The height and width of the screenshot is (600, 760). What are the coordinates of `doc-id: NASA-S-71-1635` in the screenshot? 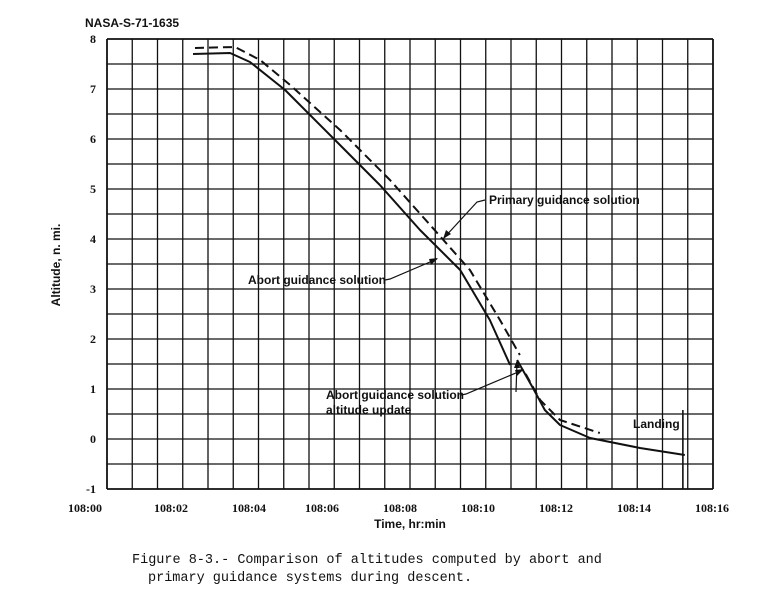 It's located at (132, 23).